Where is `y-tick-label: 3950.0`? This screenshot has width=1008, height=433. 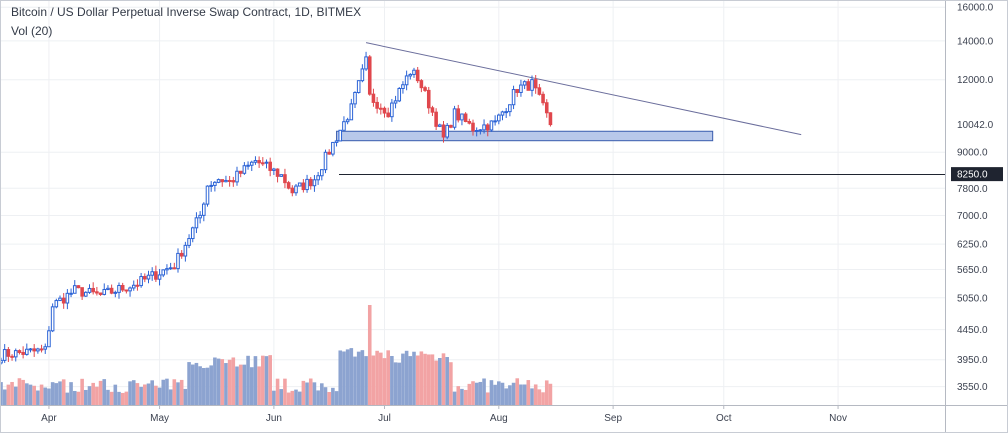
y-tick-label: 3950.0 is located at coordinates (972, 360).